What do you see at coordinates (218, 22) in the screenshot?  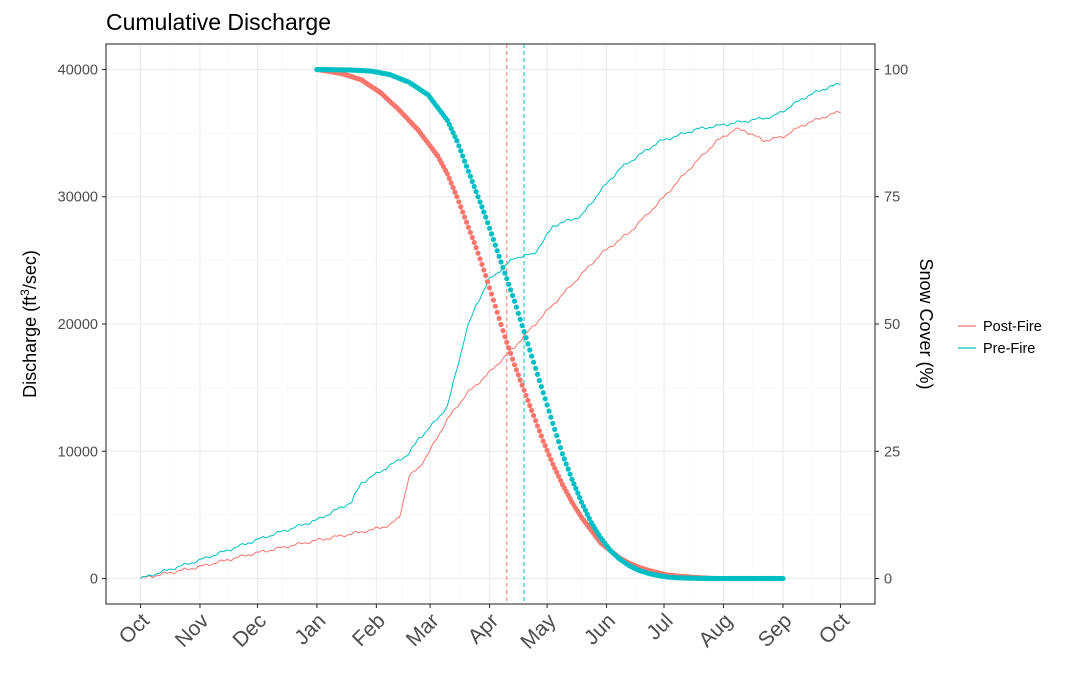 I see `chart-title: Cumulative Discharge` at bounding box center [218, 22].